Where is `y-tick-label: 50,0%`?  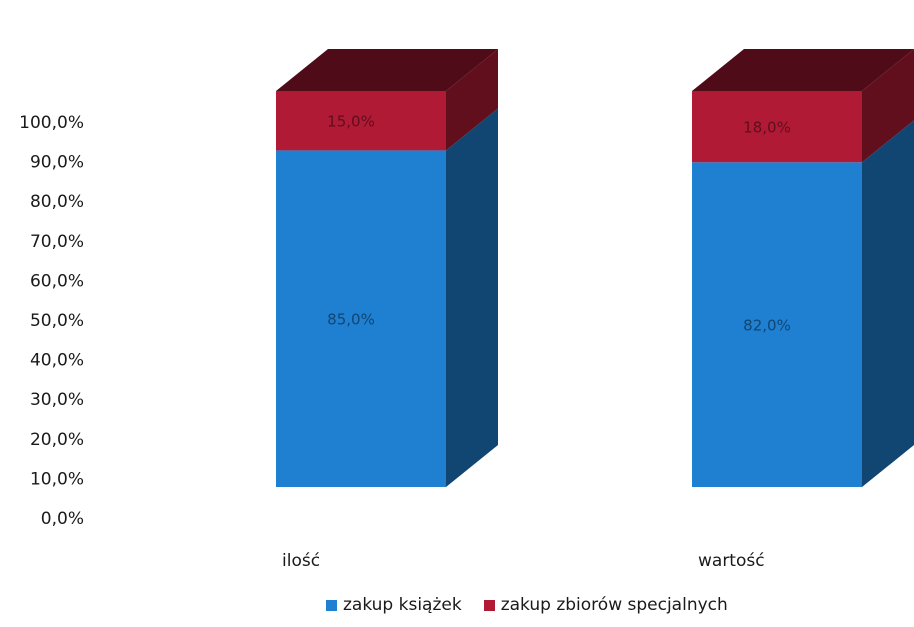 y-tick-label: 50,0% is located at coordinates (57, 321).